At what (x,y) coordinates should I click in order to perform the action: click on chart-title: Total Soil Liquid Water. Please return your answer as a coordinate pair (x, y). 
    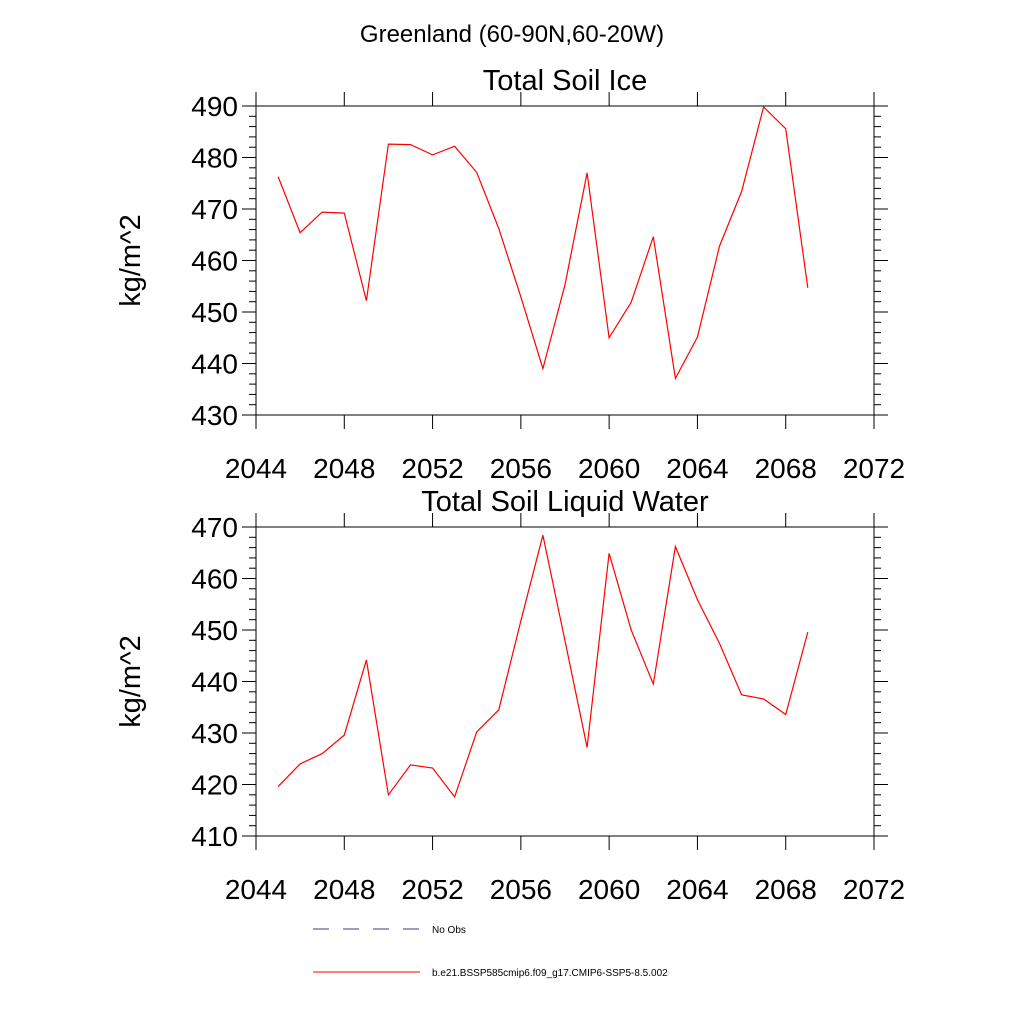
    Looking at the image, I should click on (565, 502).